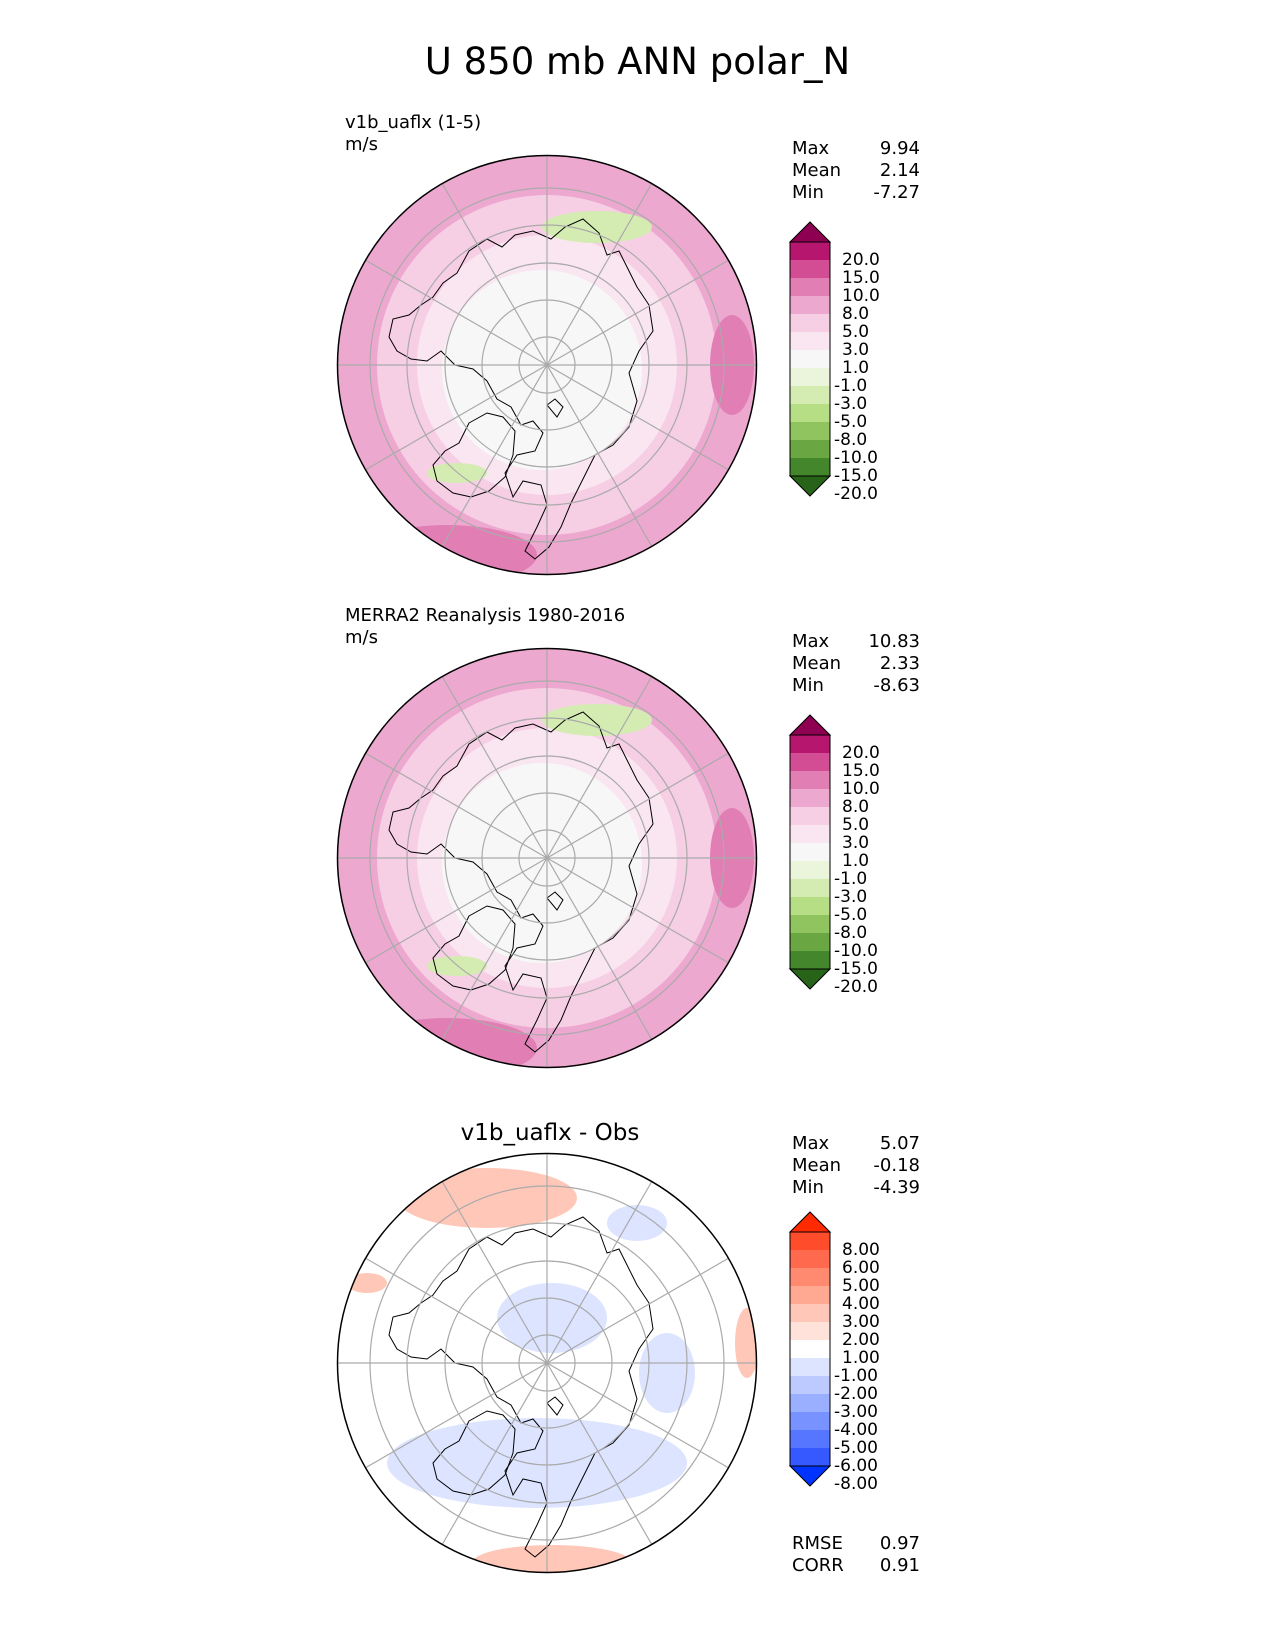  Describe the element at coordinates (851, 879) in the screenshot. I see `colorbar-tick-label: -1.0` at that location.